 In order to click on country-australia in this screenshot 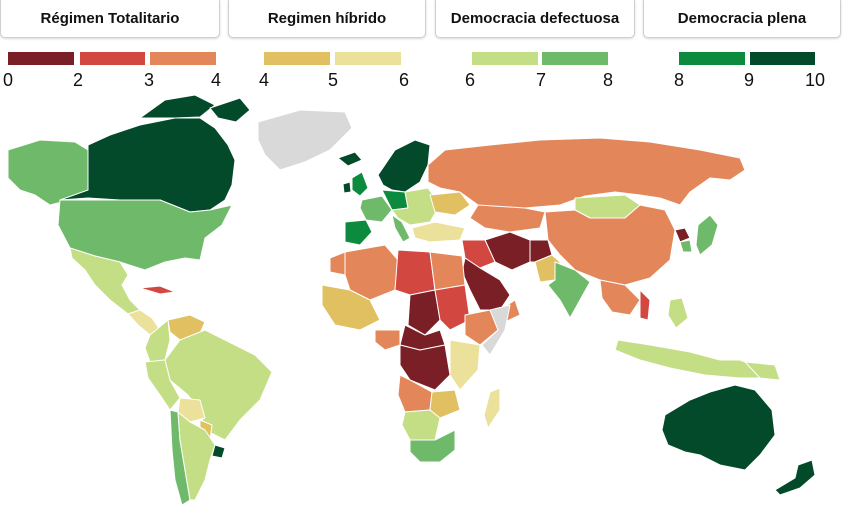, I will do `click(718, 427)`.